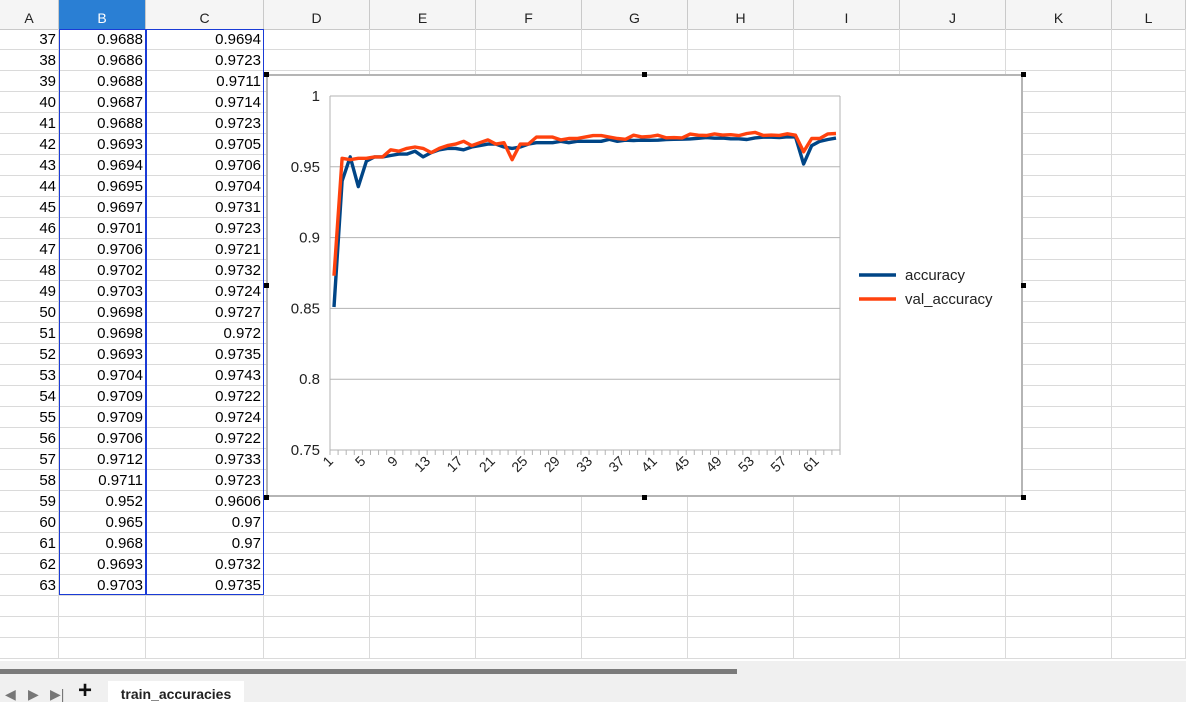  I want to click on cell: 0.9722, so click(205, 438).